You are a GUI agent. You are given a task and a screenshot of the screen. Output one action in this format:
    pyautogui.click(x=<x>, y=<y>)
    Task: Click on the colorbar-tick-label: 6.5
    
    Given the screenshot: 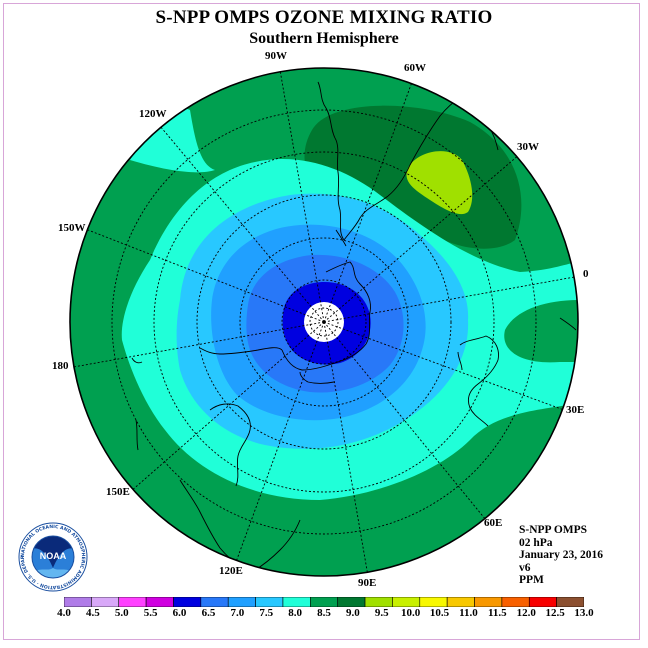 What is the action you would take?
    pyautogui.click(x=208, y=613)
    